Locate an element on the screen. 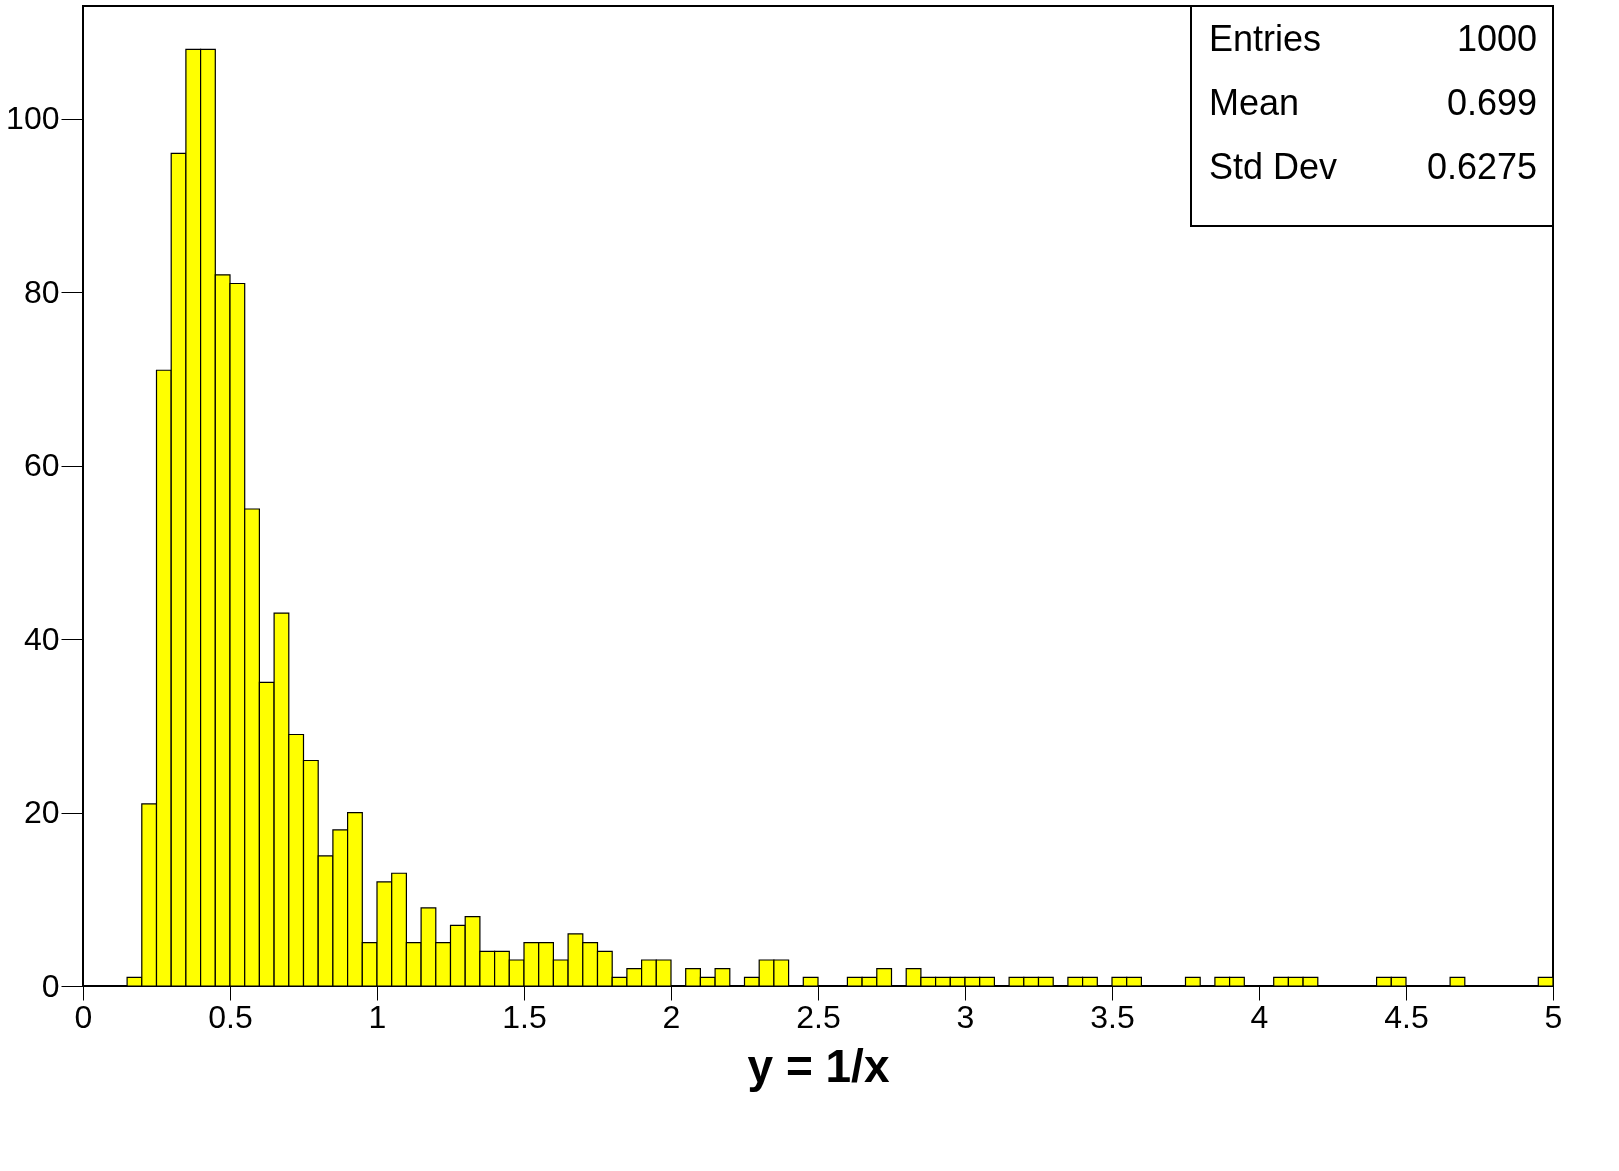 This screenshot has width=1619, height=1171. x-tick-label: 4.5 is located at coordinates (1406, 1016).